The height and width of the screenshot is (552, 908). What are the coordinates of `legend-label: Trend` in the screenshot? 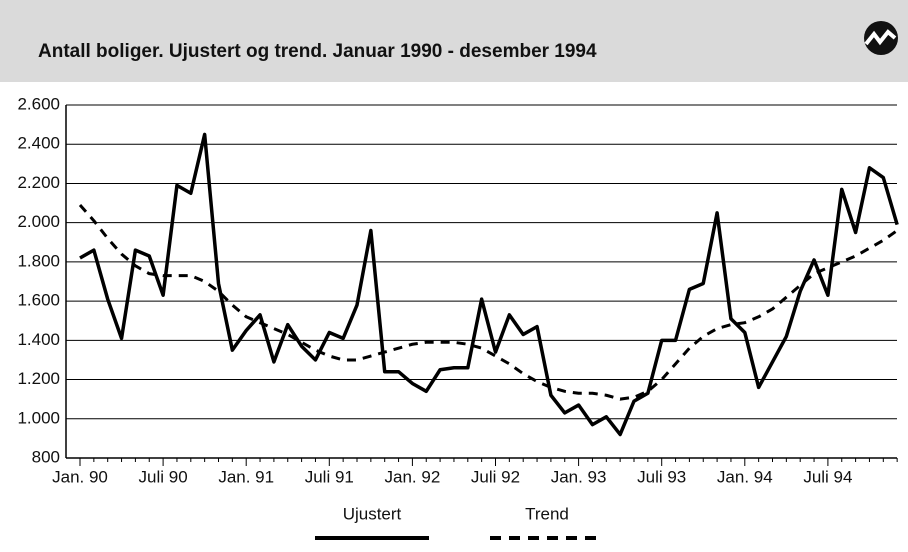 It's located at (547, 513).